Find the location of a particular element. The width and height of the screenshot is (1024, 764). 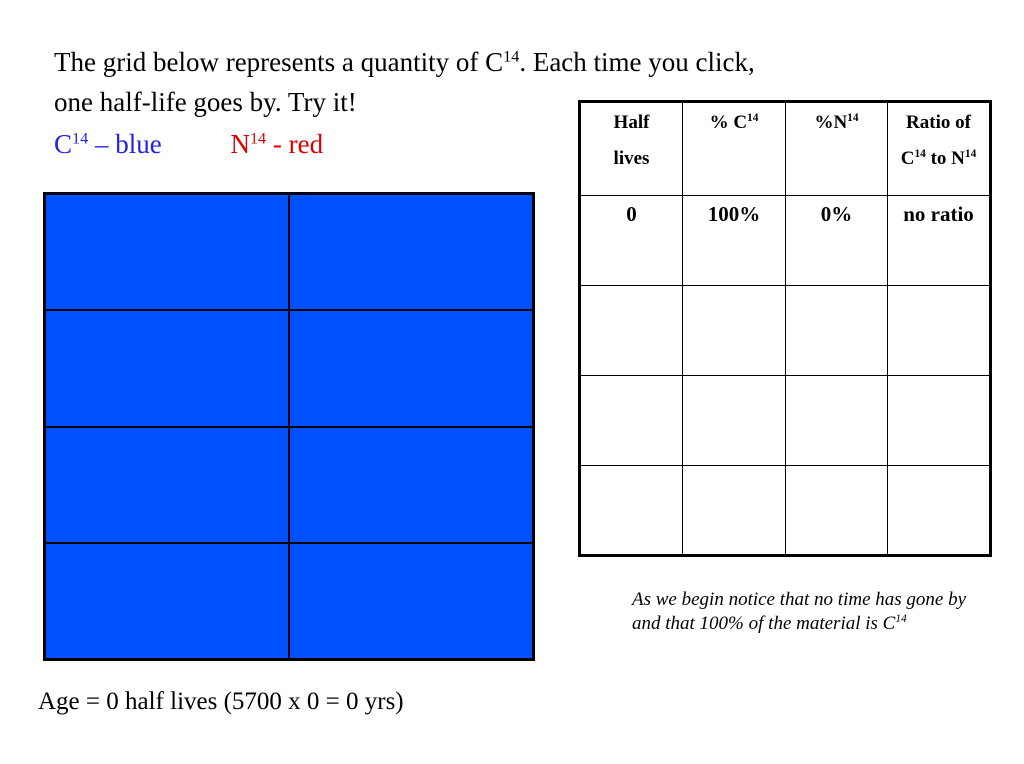

header-row: Half lives % C14 %N14 Ratio of C14 to N14 is located at coordinates (785, 148).